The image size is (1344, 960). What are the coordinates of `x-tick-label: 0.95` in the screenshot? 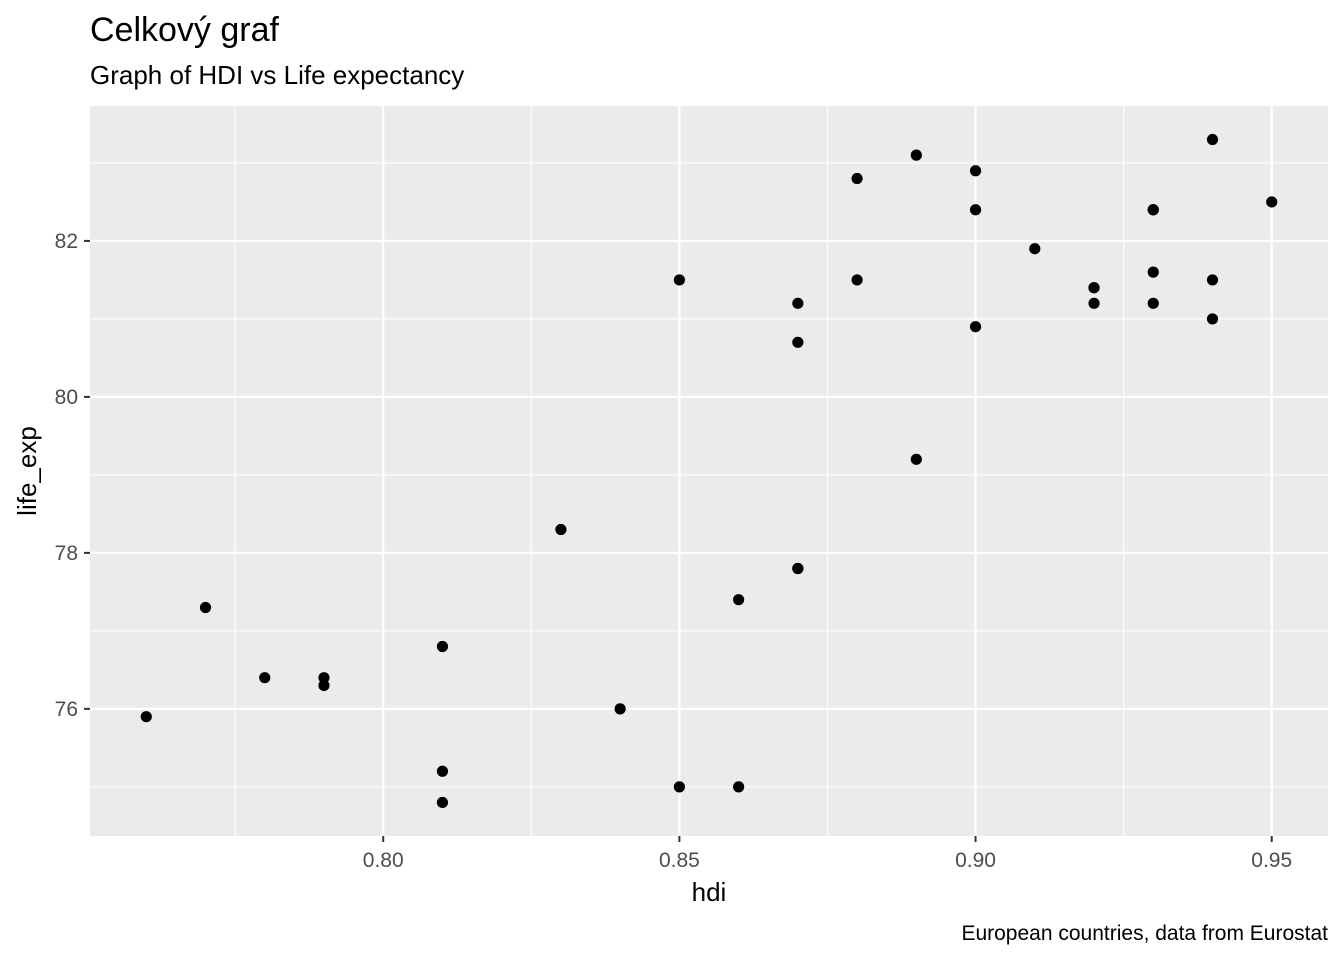 It's located at (1271, 860).